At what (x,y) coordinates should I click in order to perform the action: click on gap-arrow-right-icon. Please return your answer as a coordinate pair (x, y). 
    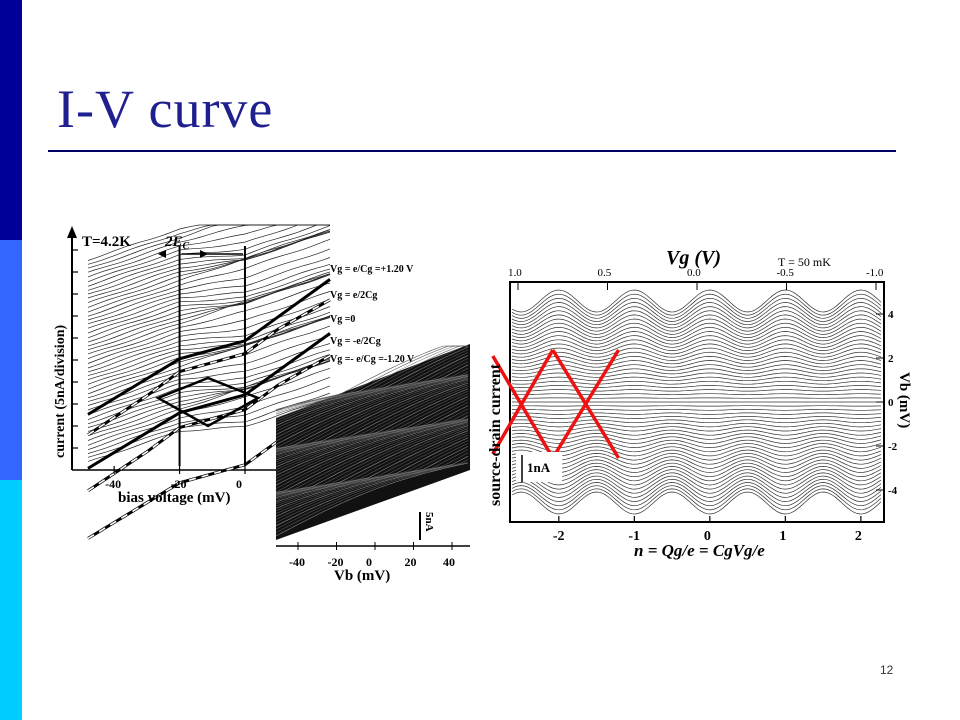
    Looking at the image, I should click on (204, 254).